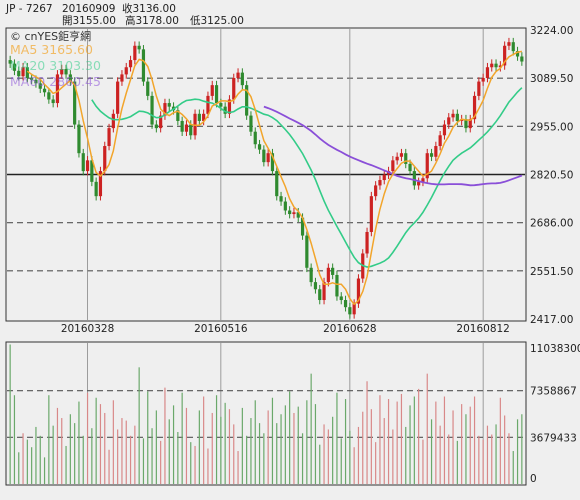  What do you see at coordinates (51, 49) in the screenshot?
I see `legend-ma5: MA5 3165.60` at bounding box center [51, 49].